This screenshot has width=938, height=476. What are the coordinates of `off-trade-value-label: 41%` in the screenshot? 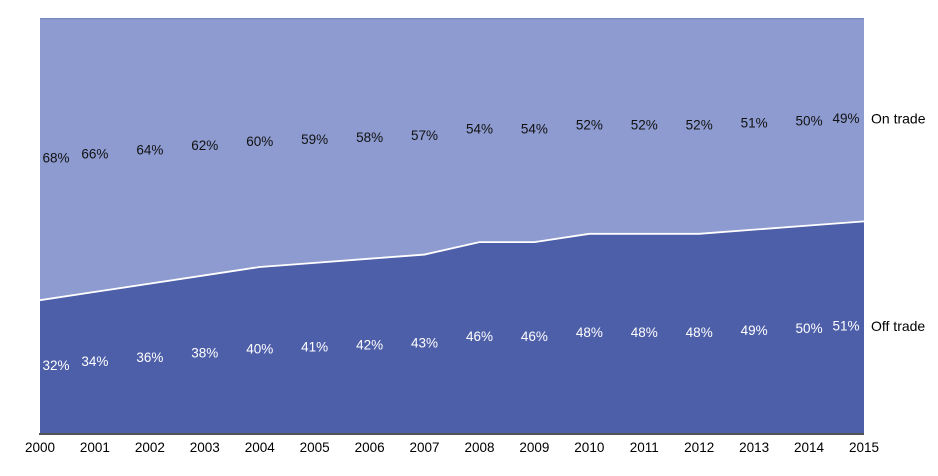 It's located at (314, 346).